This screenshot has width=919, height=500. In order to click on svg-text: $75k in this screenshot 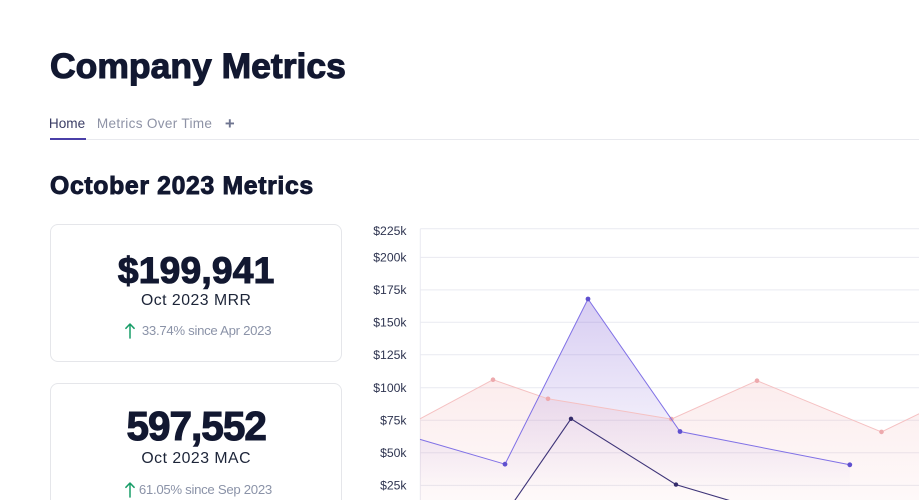, I will do `click(393, 420)`.